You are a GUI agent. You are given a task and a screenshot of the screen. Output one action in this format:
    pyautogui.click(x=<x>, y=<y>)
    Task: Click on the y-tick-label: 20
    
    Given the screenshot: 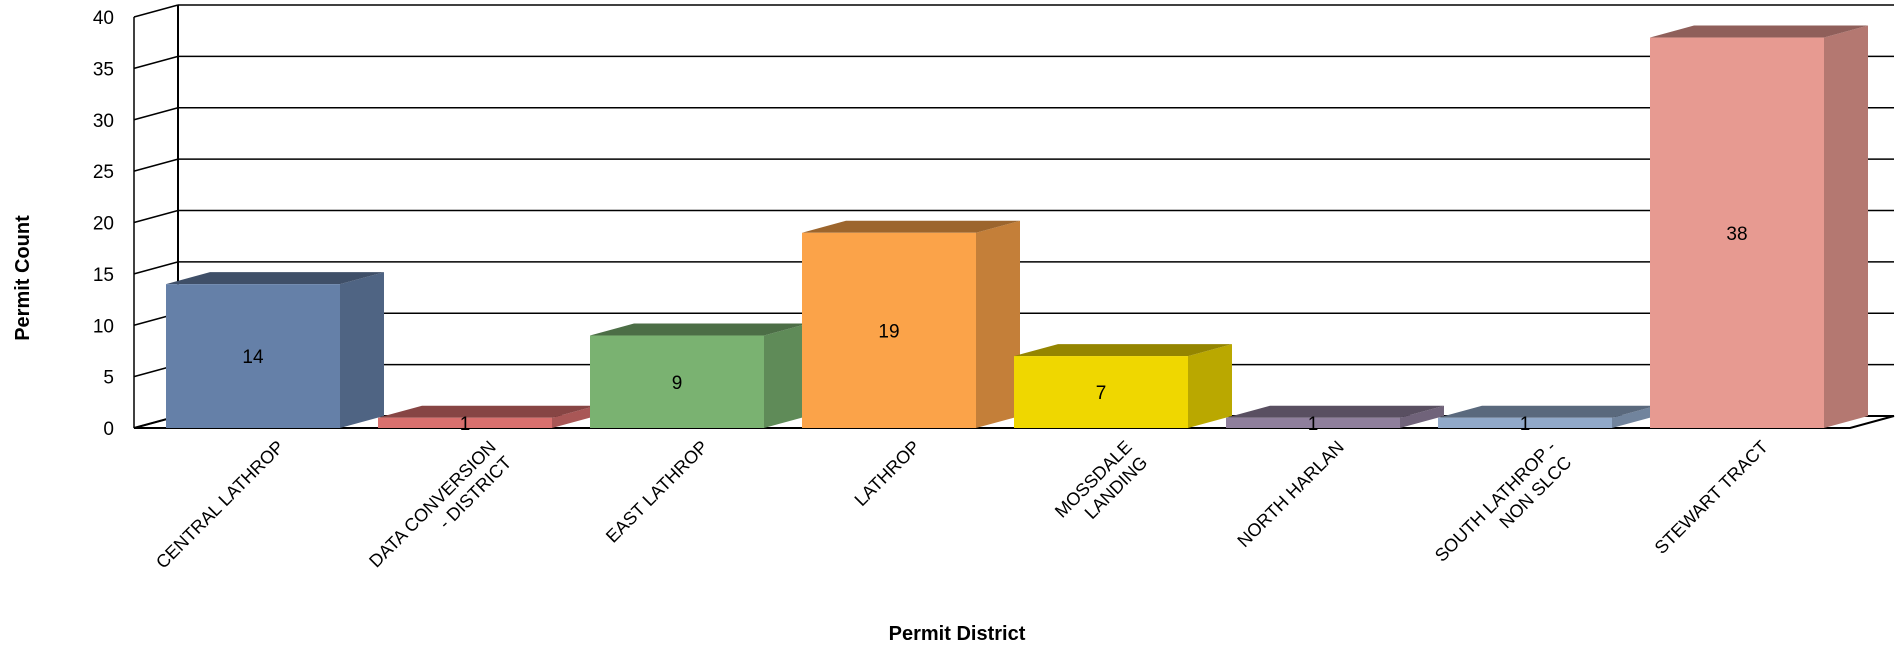 What is the action you would take?
    pyautogui.click(x=103, y=224)
    